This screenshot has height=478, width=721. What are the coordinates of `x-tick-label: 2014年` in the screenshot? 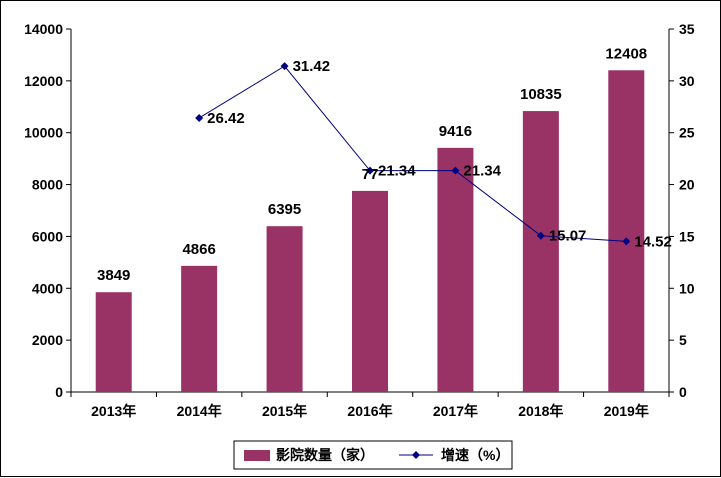 It's located at (199, 411).